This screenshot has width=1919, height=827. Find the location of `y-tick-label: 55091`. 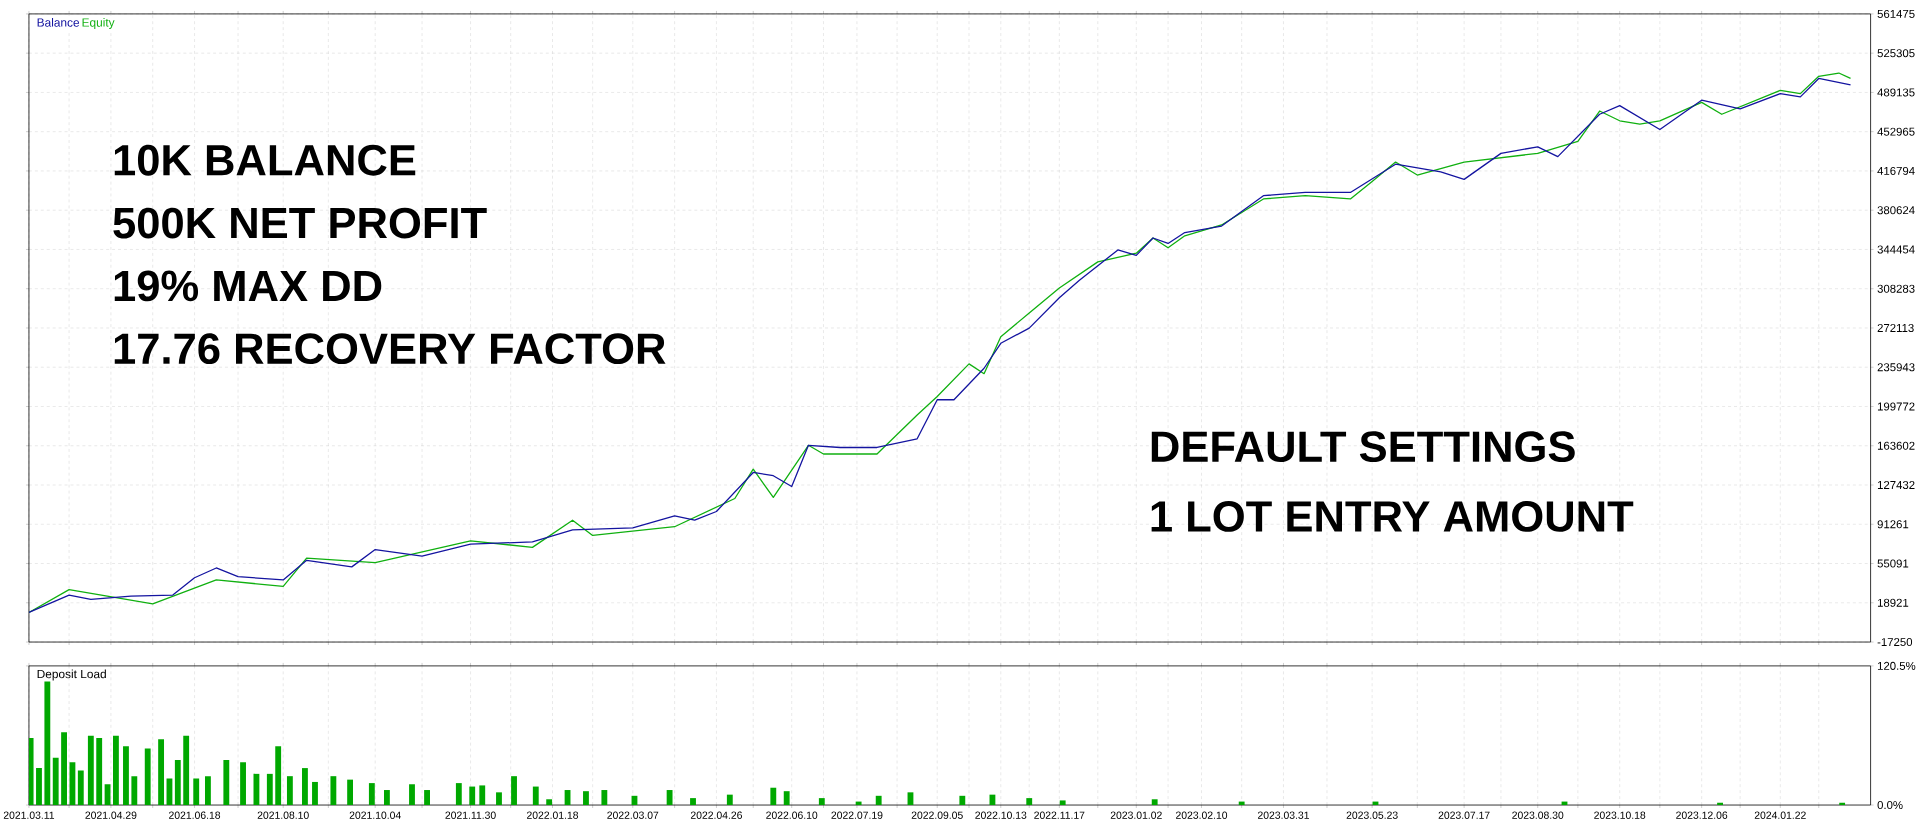

y-tick-label: 55091 is located at coordinates (1893, 563).